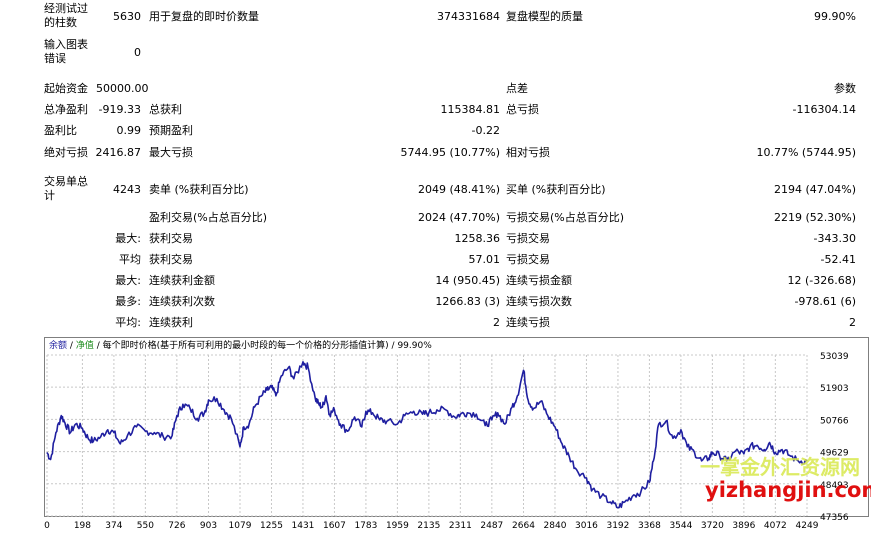 This screenshot has height=539, width=871. Describe the element at coordinates (485, 130) in the screenshot. I see `expected-payoff-value: -0.22` at that location.